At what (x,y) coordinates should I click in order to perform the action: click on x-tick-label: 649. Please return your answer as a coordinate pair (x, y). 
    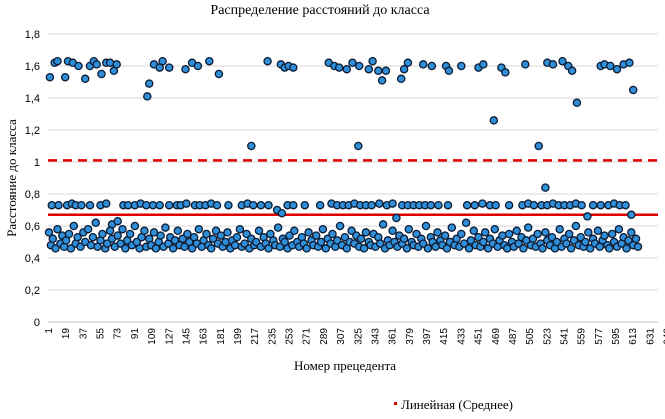
    Looking at the image, I should click on (664, 336).